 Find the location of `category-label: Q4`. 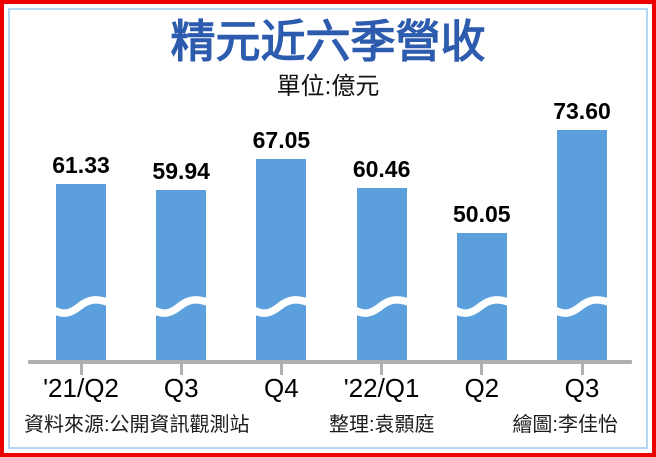

category-label: Q4 is located at coordinates (281, 388).